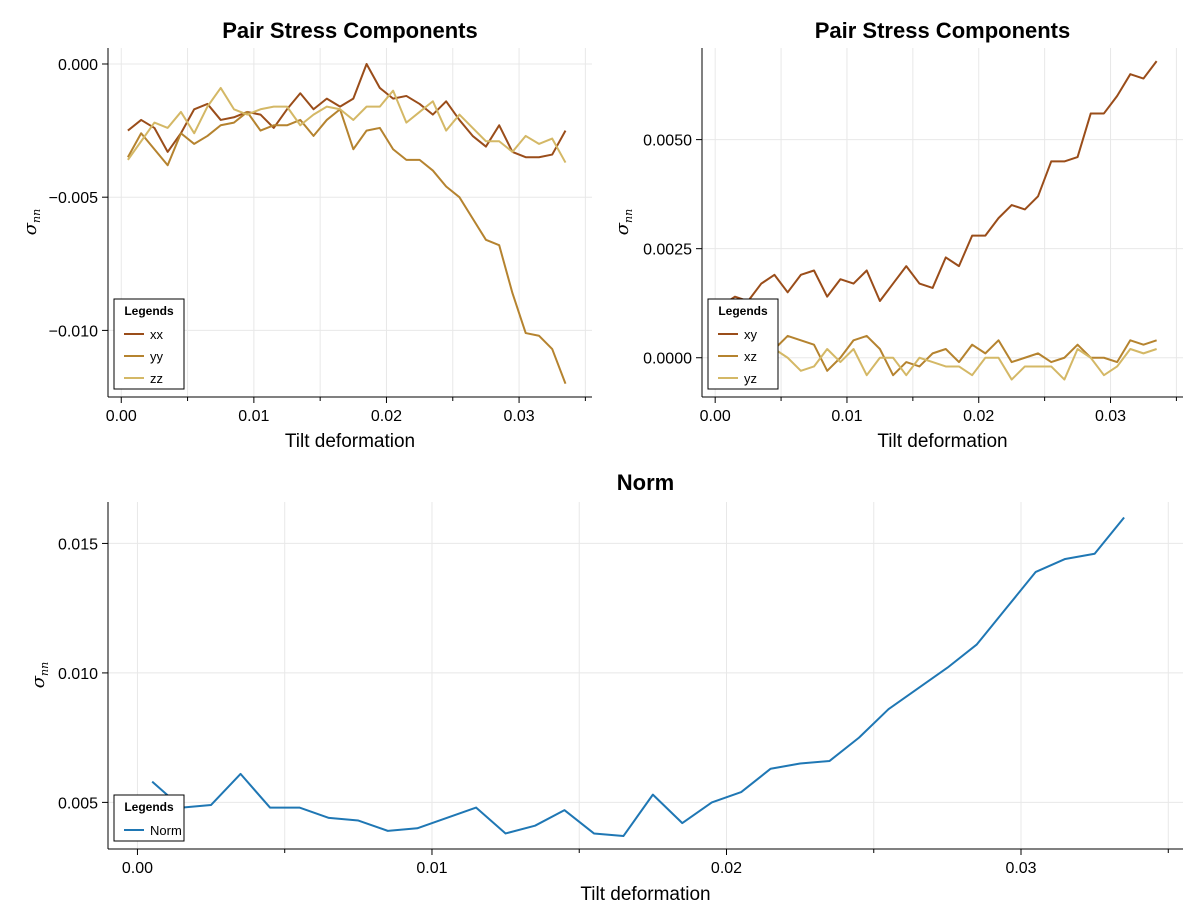 This screenshot has height=920, width=1200. I want to click on y-tick-label: 0.0050, so click(667, 141).